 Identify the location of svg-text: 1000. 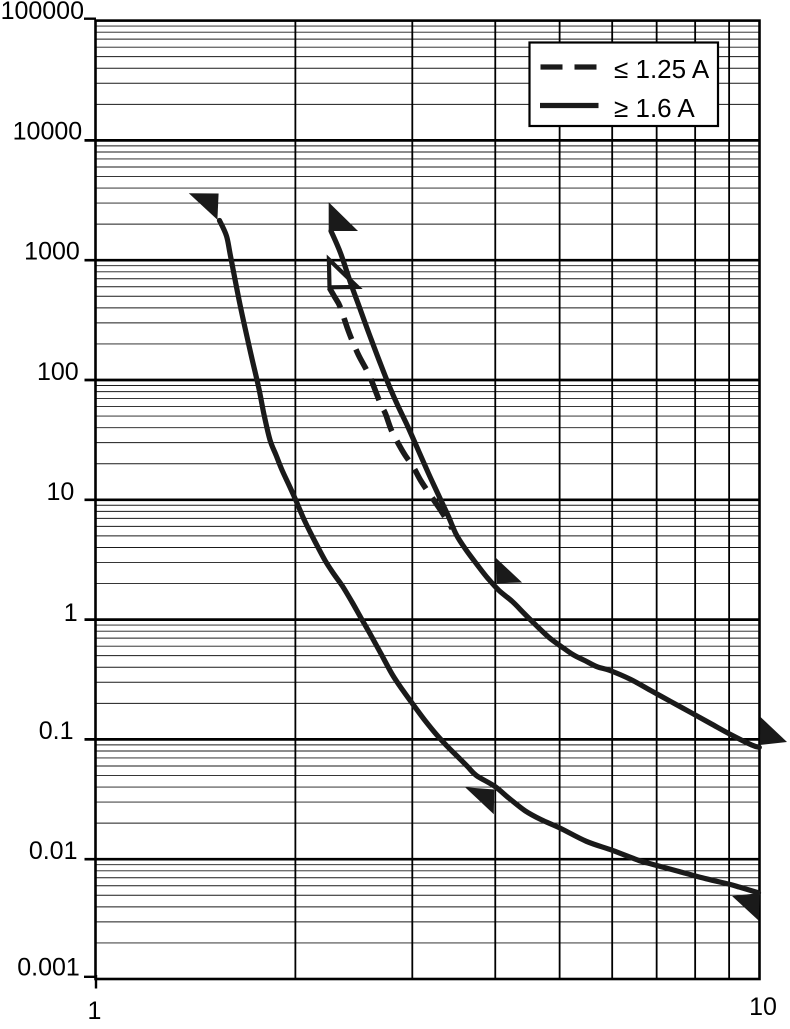
(52, 252).